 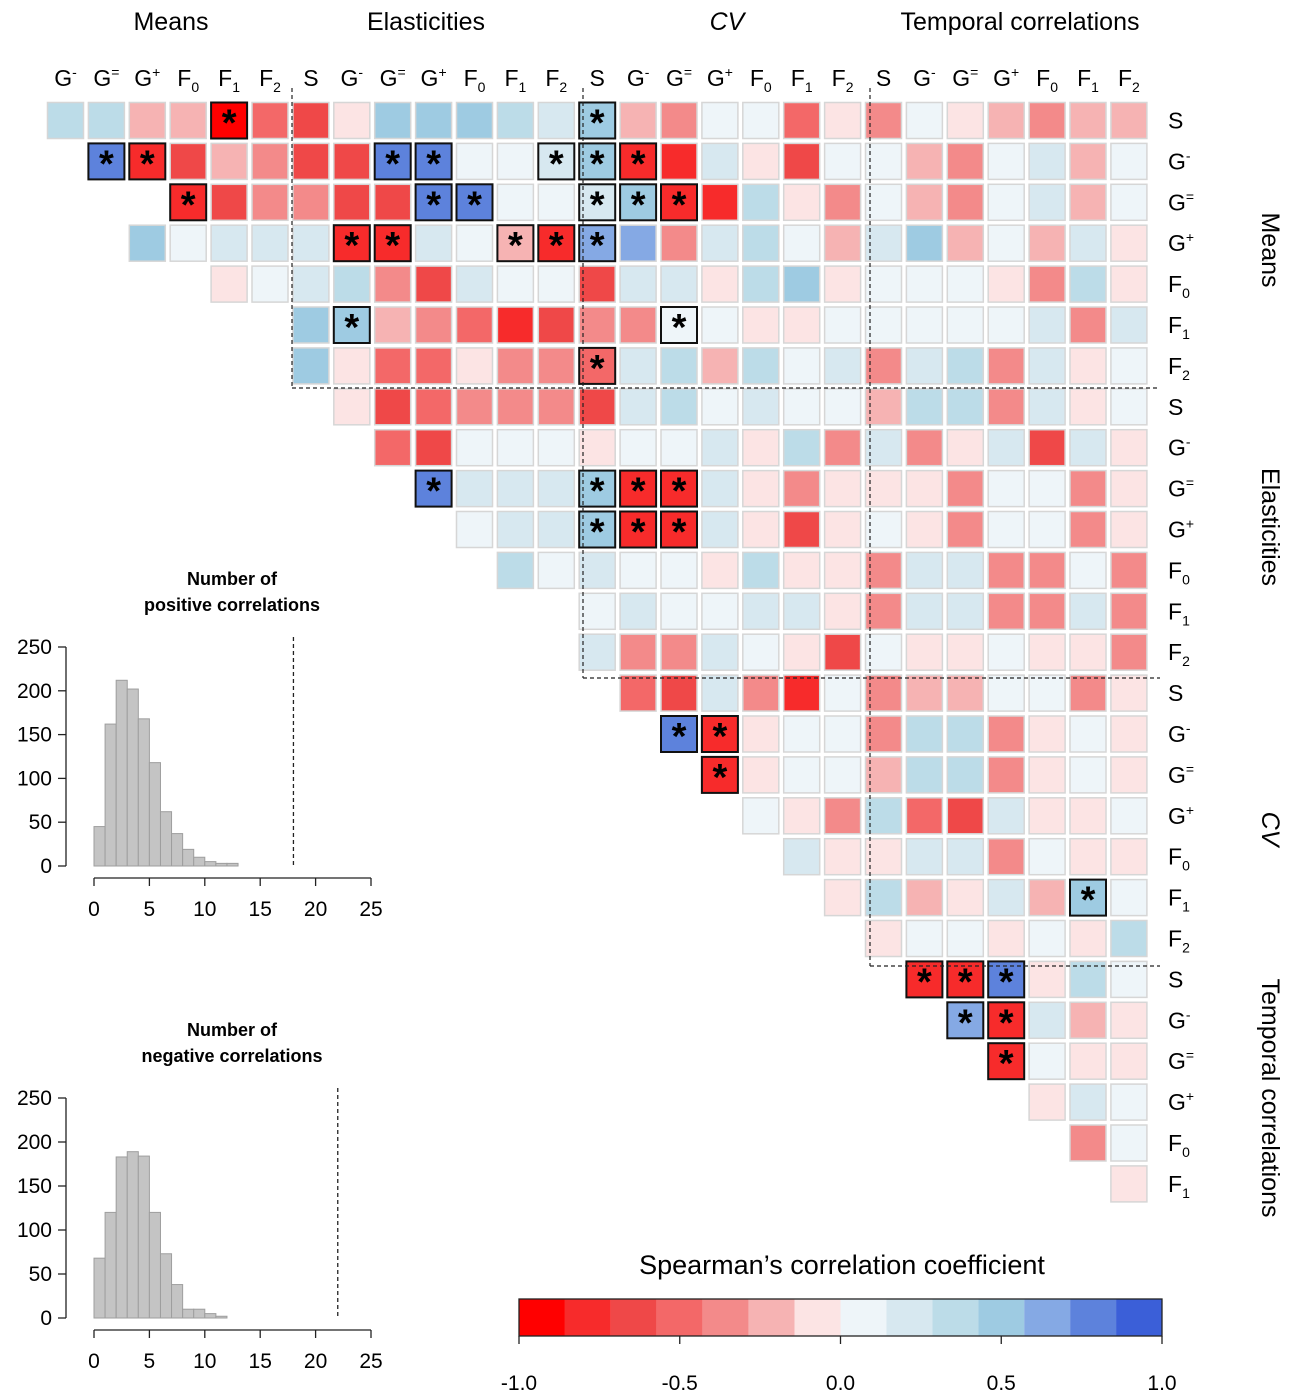 What do you see at coordinates (1181, 201) in the screenshot?
I see `row-label: G=` at bounding box center [1181, 201].